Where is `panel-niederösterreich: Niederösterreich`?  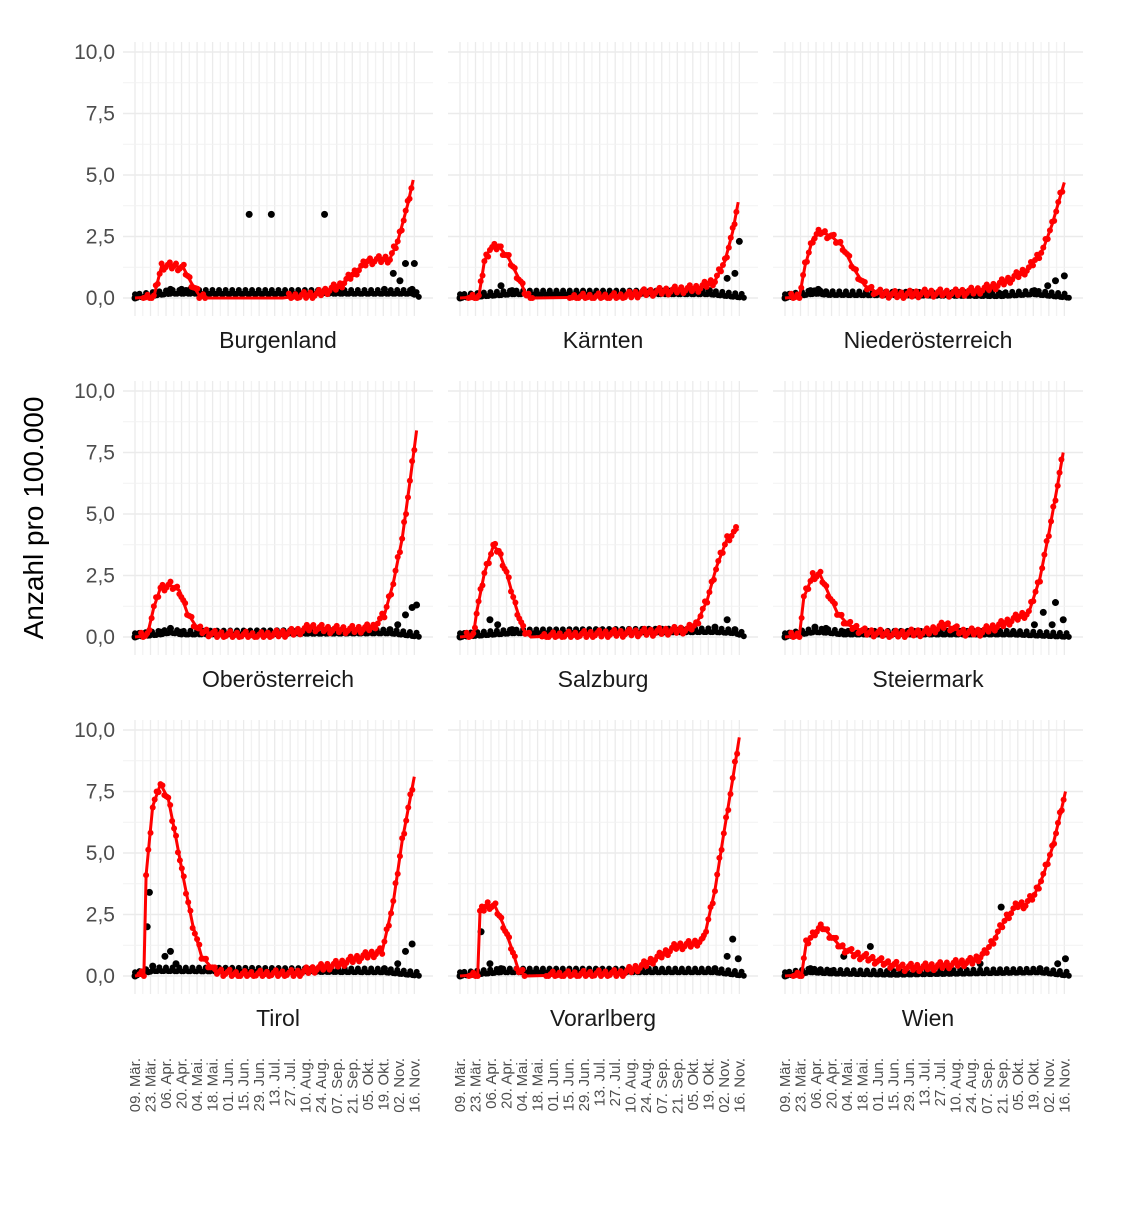
panel-niederösterreich: Niederösterreich is located at coordinates (928, 197).